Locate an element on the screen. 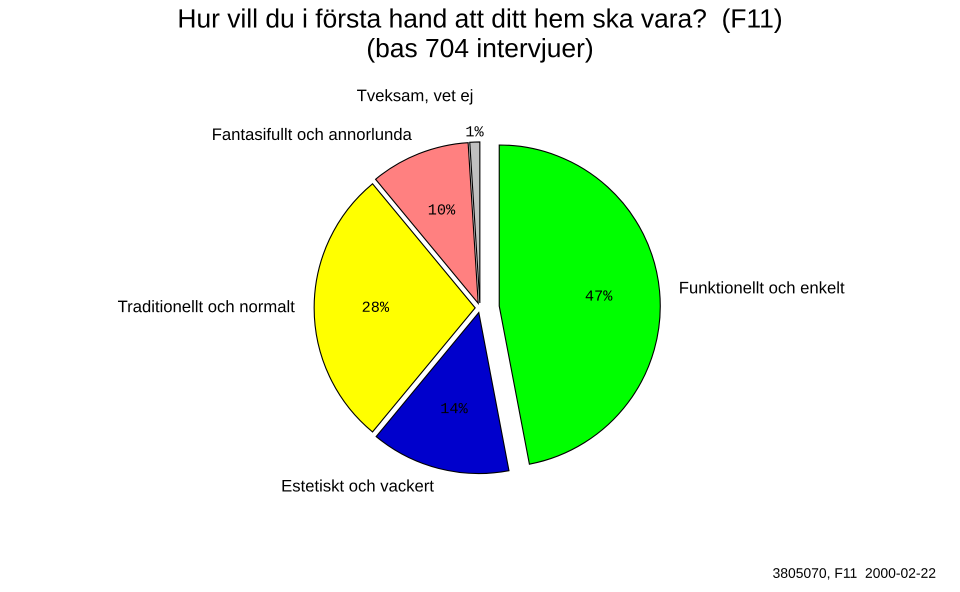  data-label: 47% is located at coordinates (599, 295).